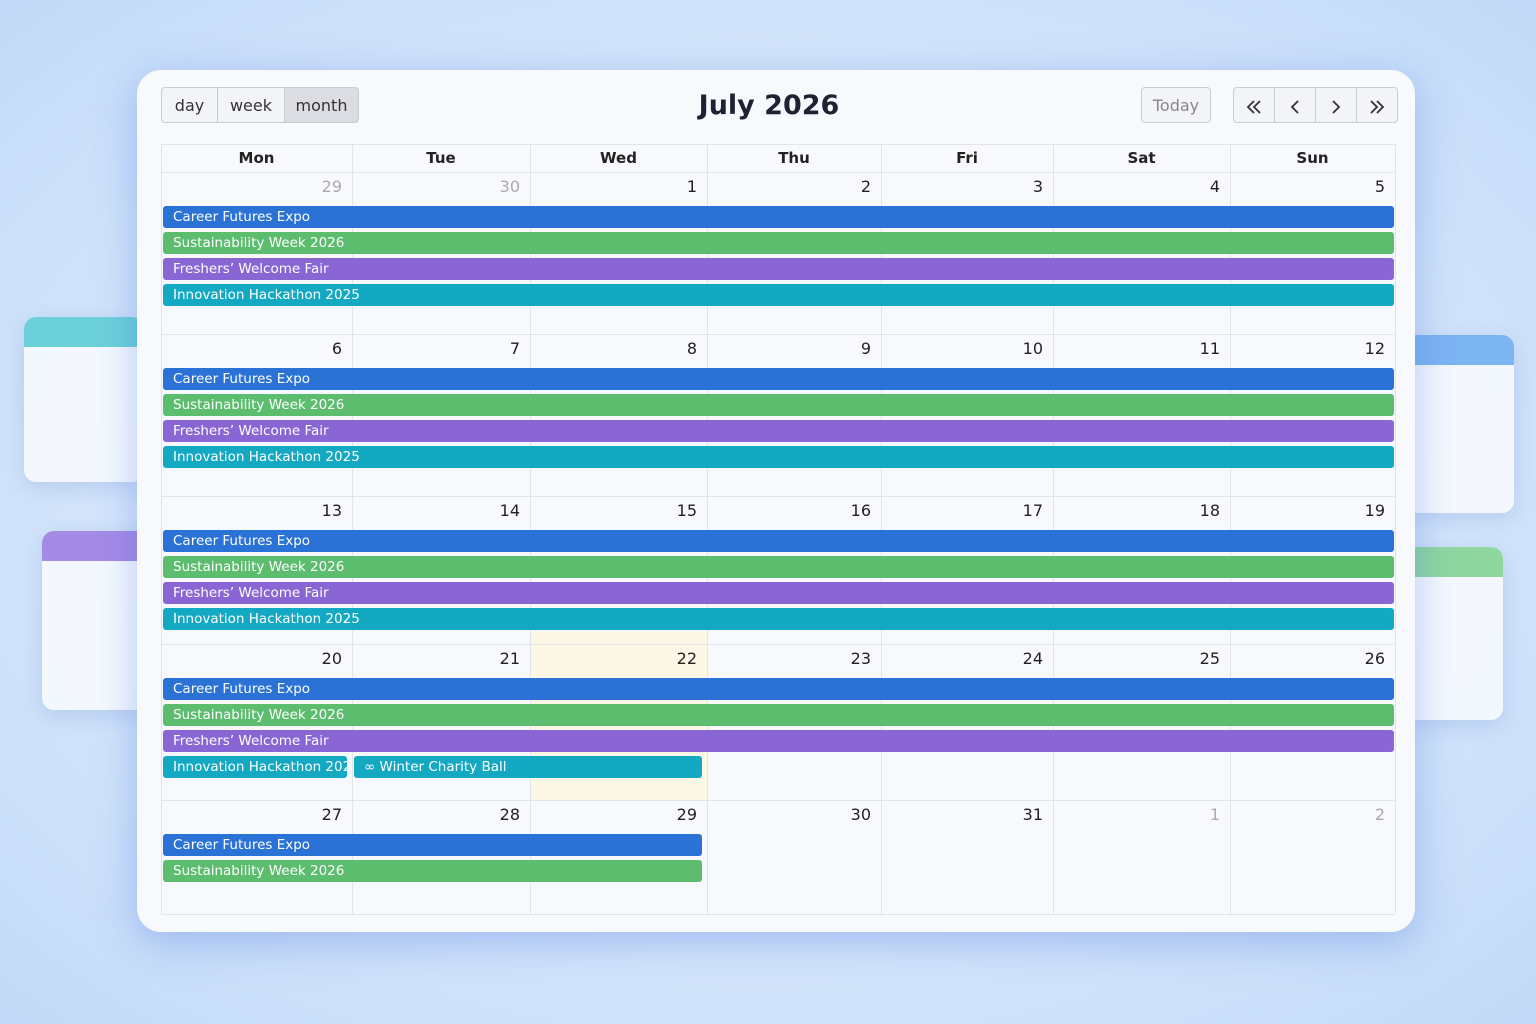  What do you see at coordinates (189, 105) in the screenshot?
I see `view-button: day` at bounding box center [189, 105].